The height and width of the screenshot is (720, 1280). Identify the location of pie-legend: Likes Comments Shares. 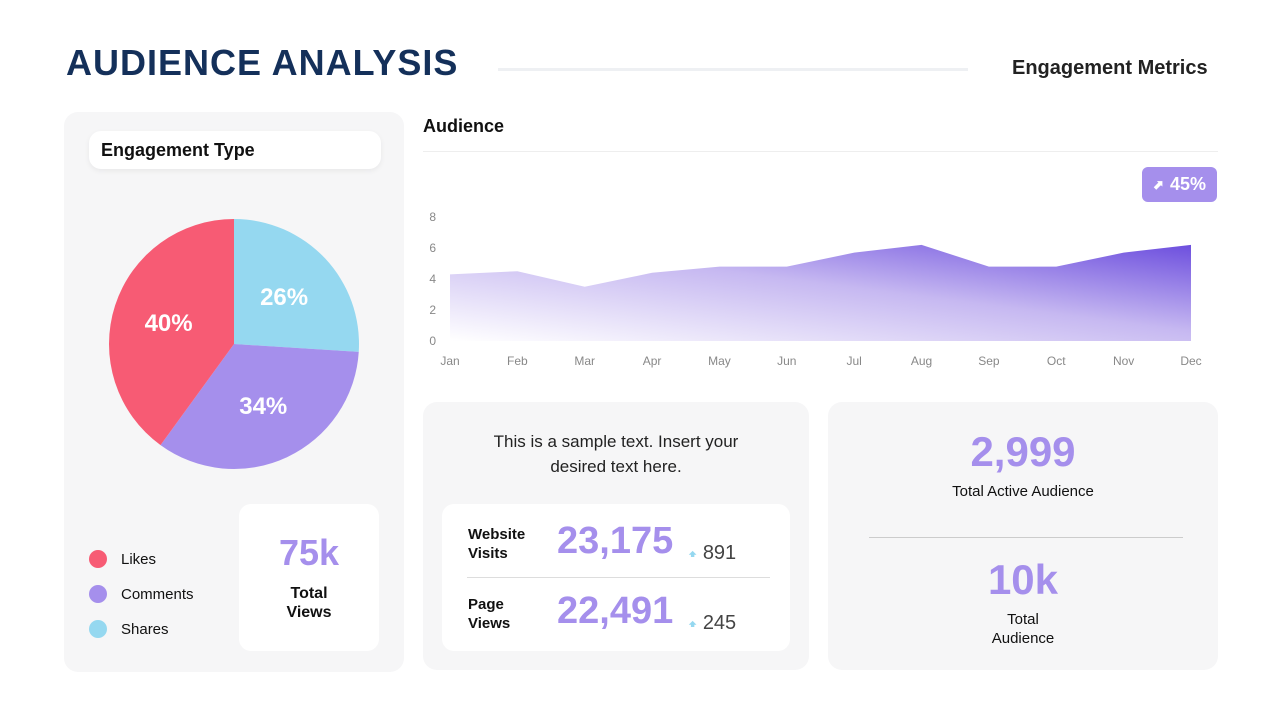
(141, 594).